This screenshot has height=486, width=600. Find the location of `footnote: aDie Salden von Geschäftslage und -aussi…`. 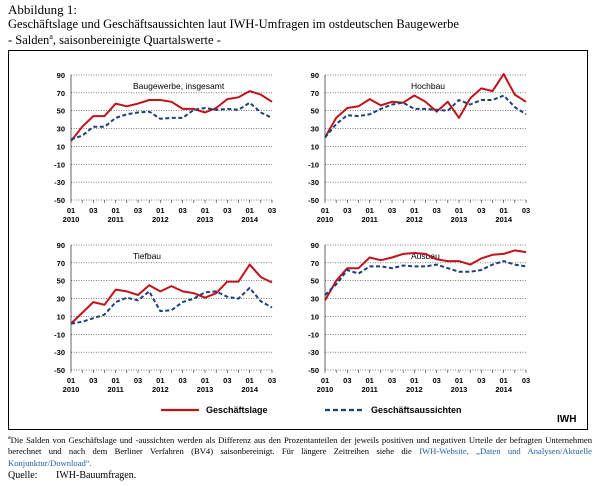

footnote: aDie Salden von Geschäftslage und -aussi… is located at coordinates (300, 451).